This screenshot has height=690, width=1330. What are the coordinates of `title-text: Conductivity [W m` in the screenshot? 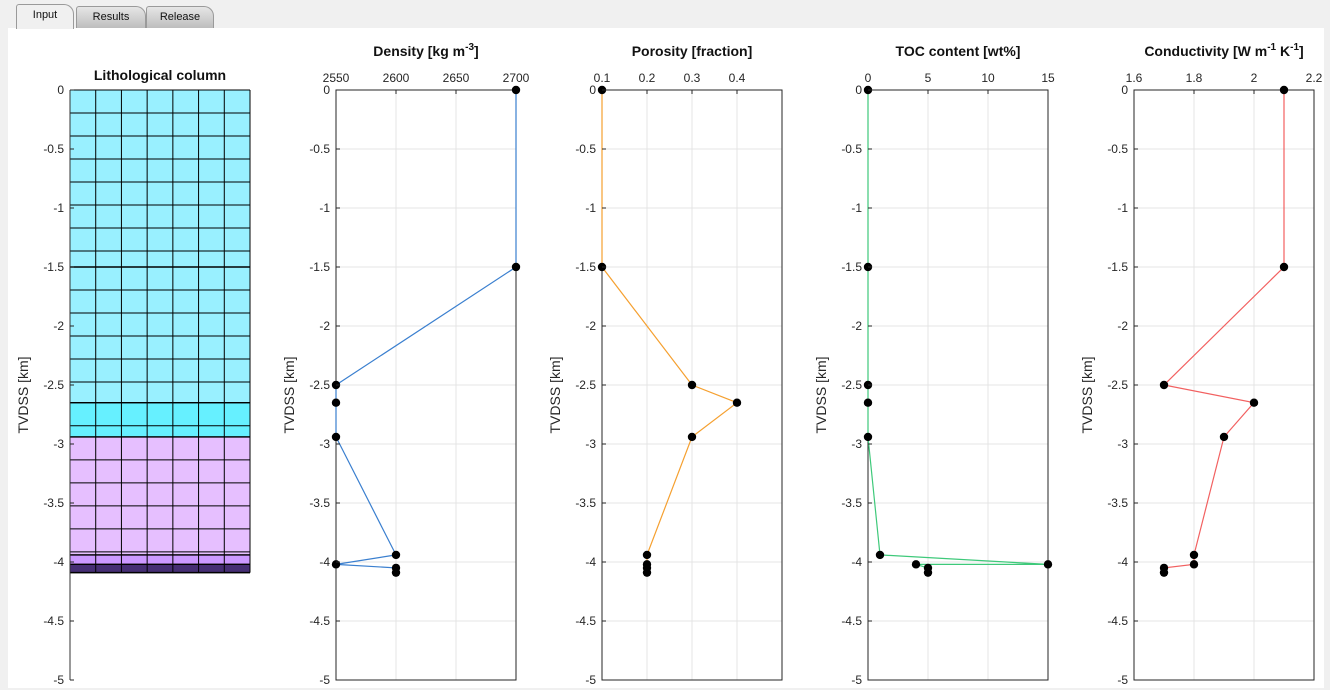 It's located at (1205, 51).